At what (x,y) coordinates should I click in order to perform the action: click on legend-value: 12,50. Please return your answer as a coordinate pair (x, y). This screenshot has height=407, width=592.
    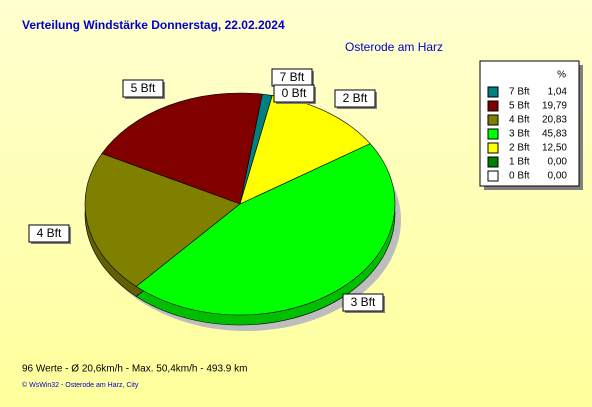
    Looking at the image, I should click on (554, 148).